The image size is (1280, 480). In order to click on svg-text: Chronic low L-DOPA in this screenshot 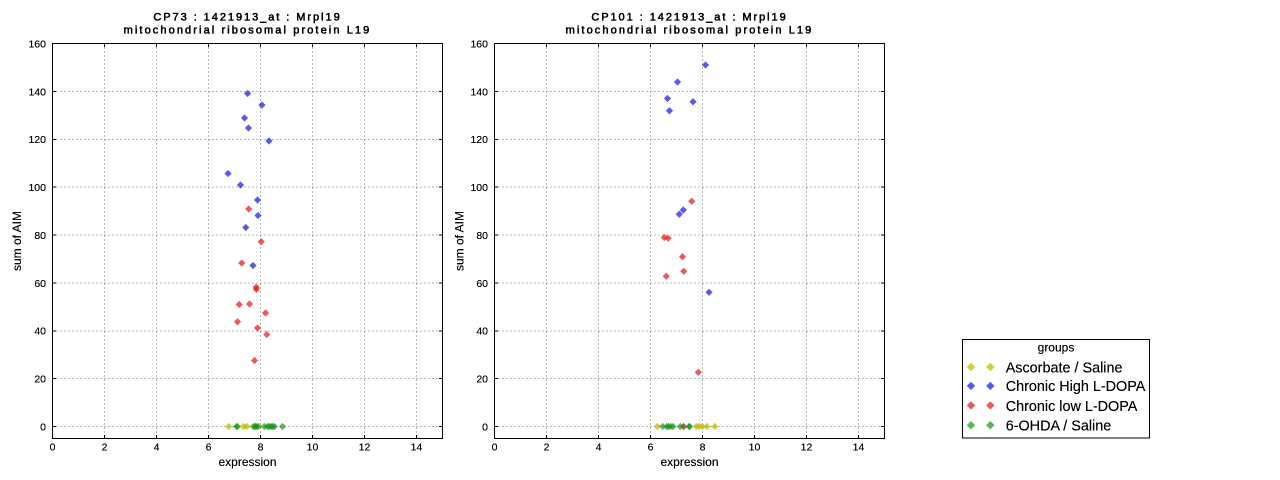, I will do `click(1072, 407)`.